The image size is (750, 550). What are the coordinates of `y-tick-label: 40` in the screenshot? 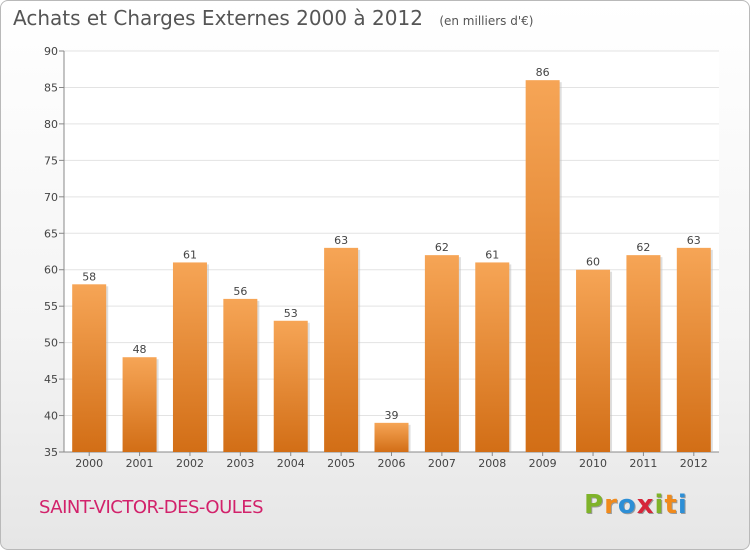 It's located at (51, 416).